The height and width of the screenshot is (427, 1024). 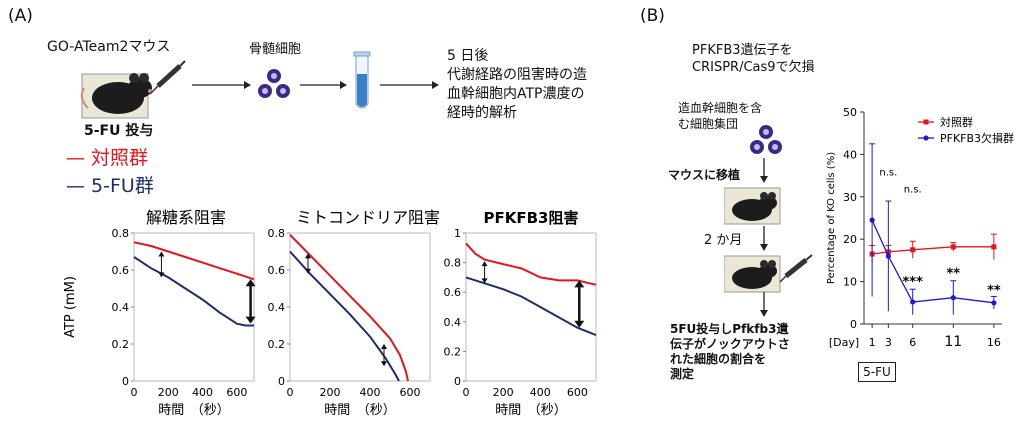 What do you see at coordinates (79, 186) in the screenshot?
I see `legend-swatch-5fu: —` at bounding box center [79, 186].